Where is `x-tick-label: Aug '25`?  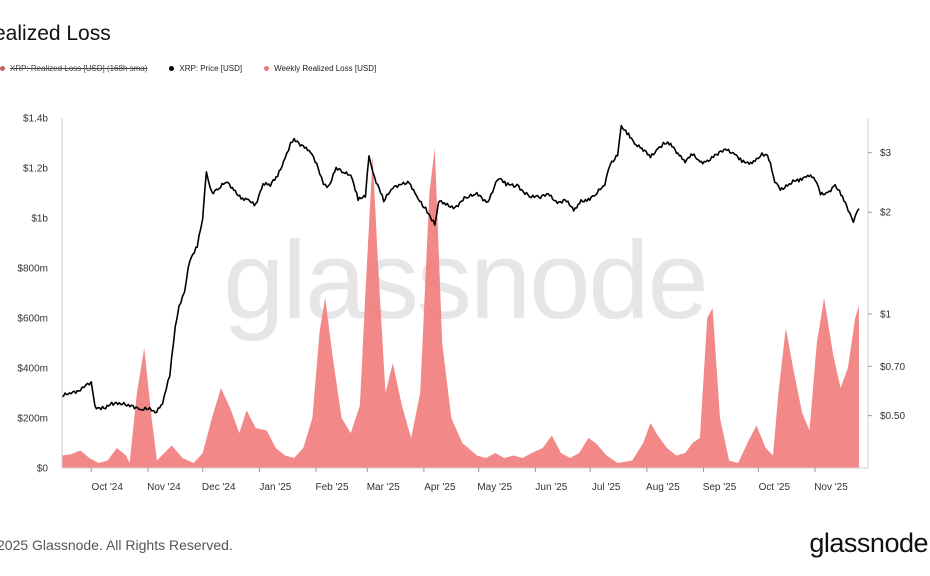 x-tick-label: Aug '25 is located at coordinates (663, 487).